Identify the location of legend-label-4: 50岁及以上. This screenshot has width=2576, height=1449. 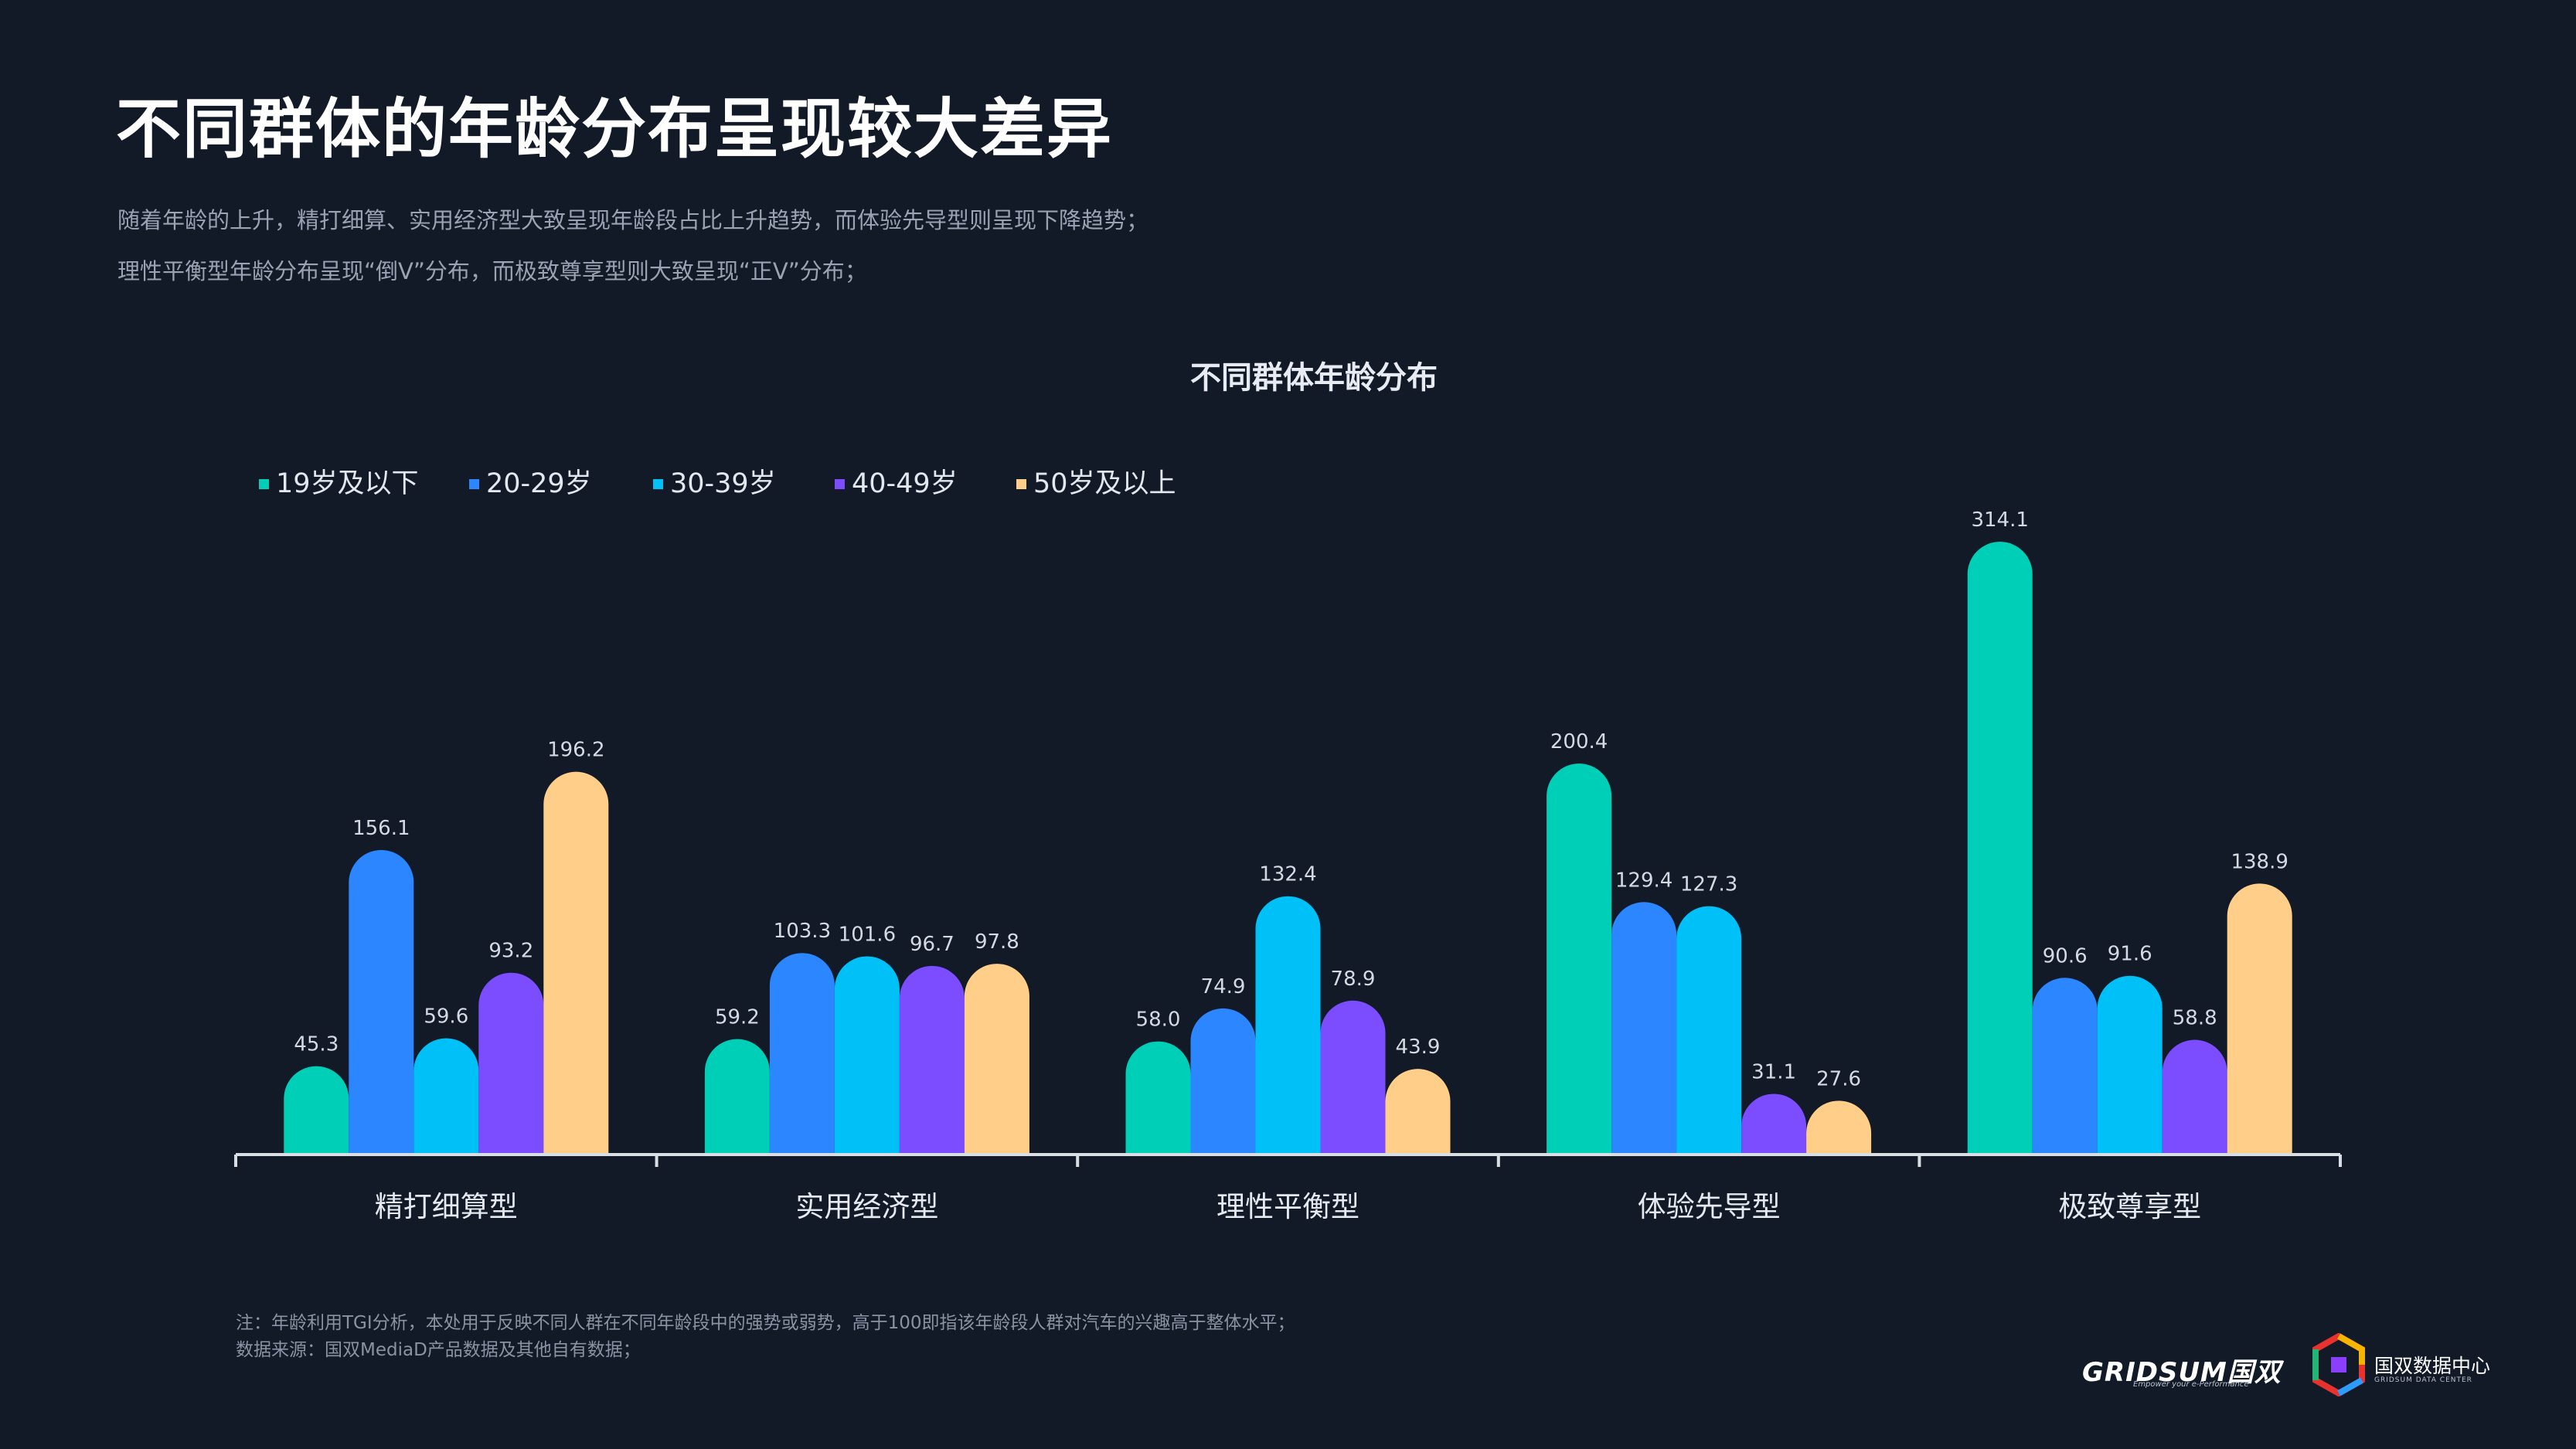
(1104, 484).